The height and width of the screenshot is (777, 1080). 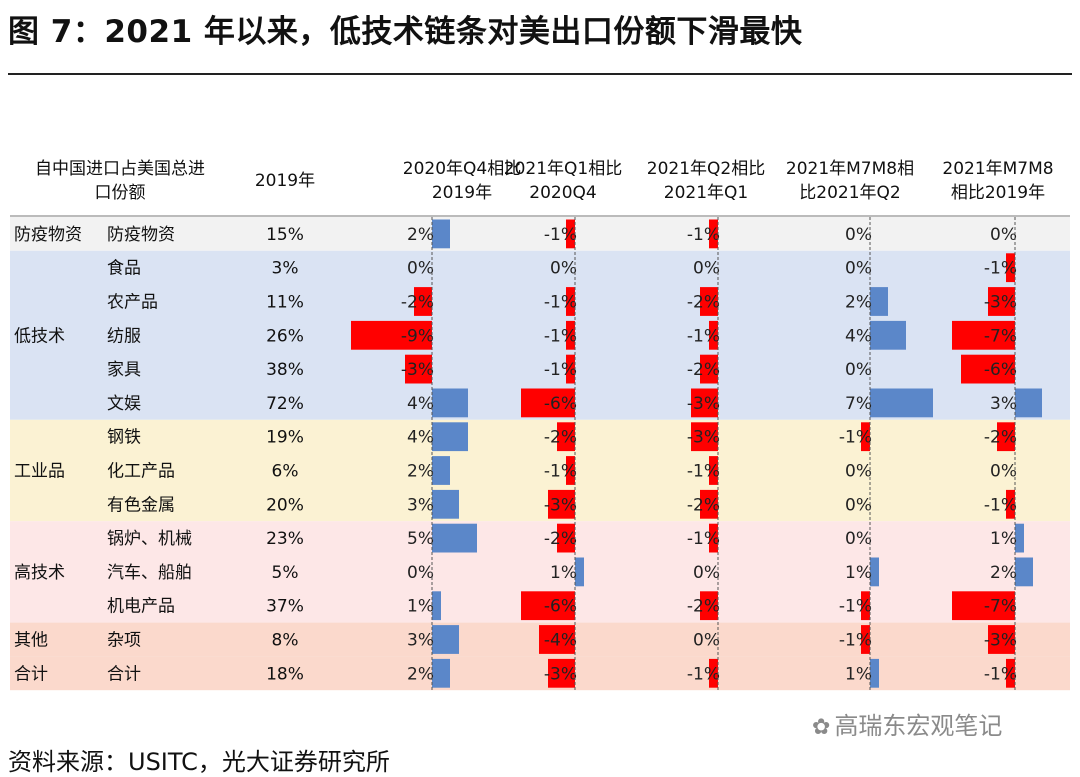 What do you see at coordinates (39, 573) in the screenshot?
I see `group-label: 高技术` at bounding box center [39, 573].